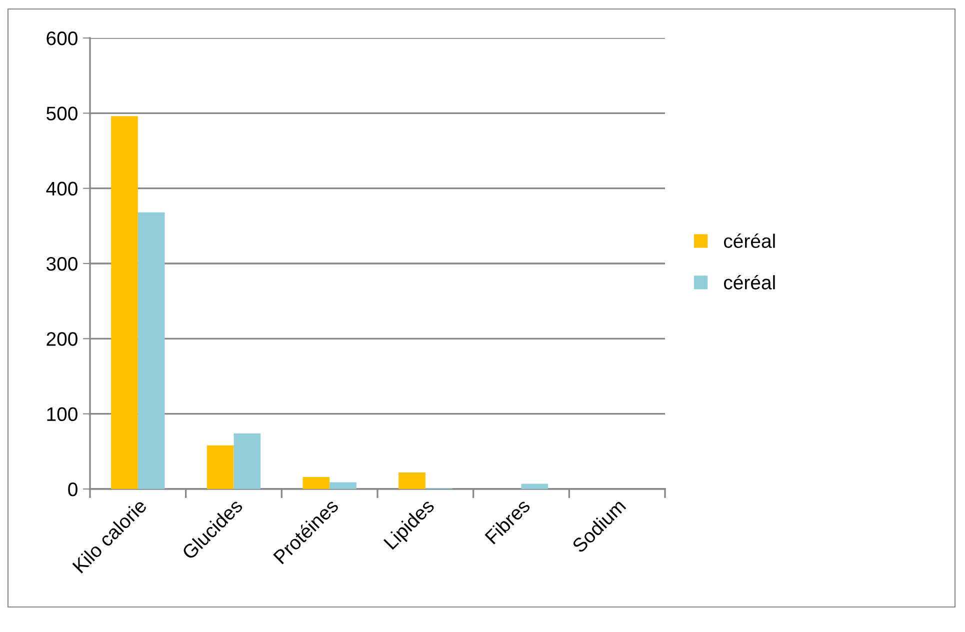 The image size is (965, 632). What do you see at coordinates (62, 414) in the screenshot?
I see `y-tick-label: 100` at bounding box center [62, 414].